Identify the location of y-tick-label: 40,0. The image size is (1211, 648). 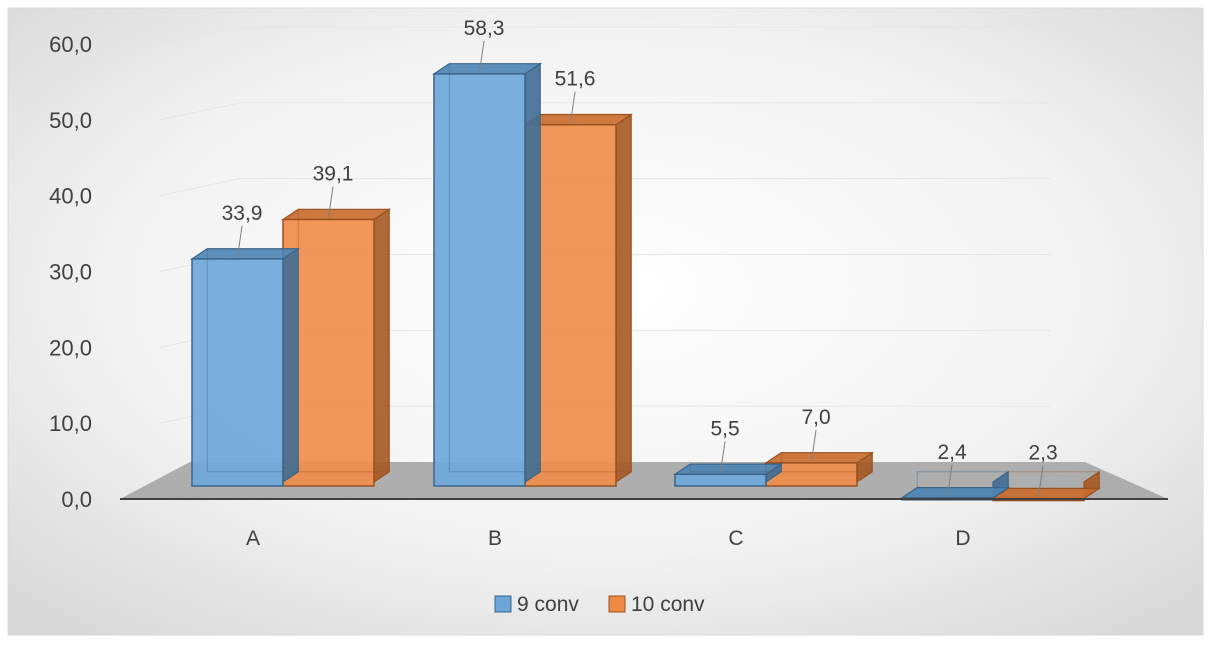
(70, 196).